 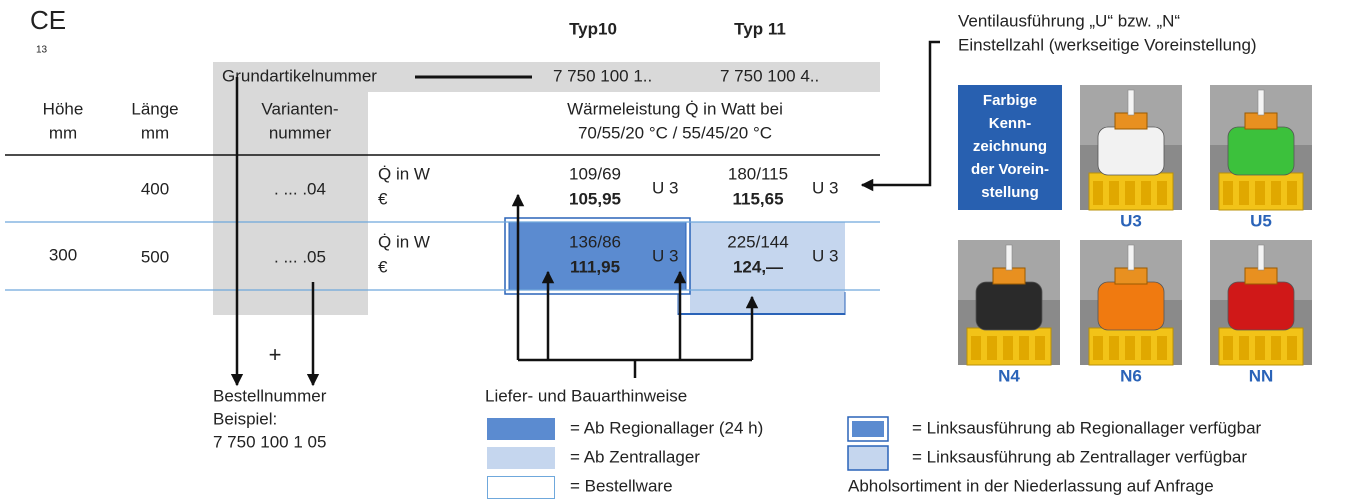 What do you see at coordinates (1010, 169) in the screenshot?
I see `badge-text: der Vorein-` at bounding box center [1010, 169].